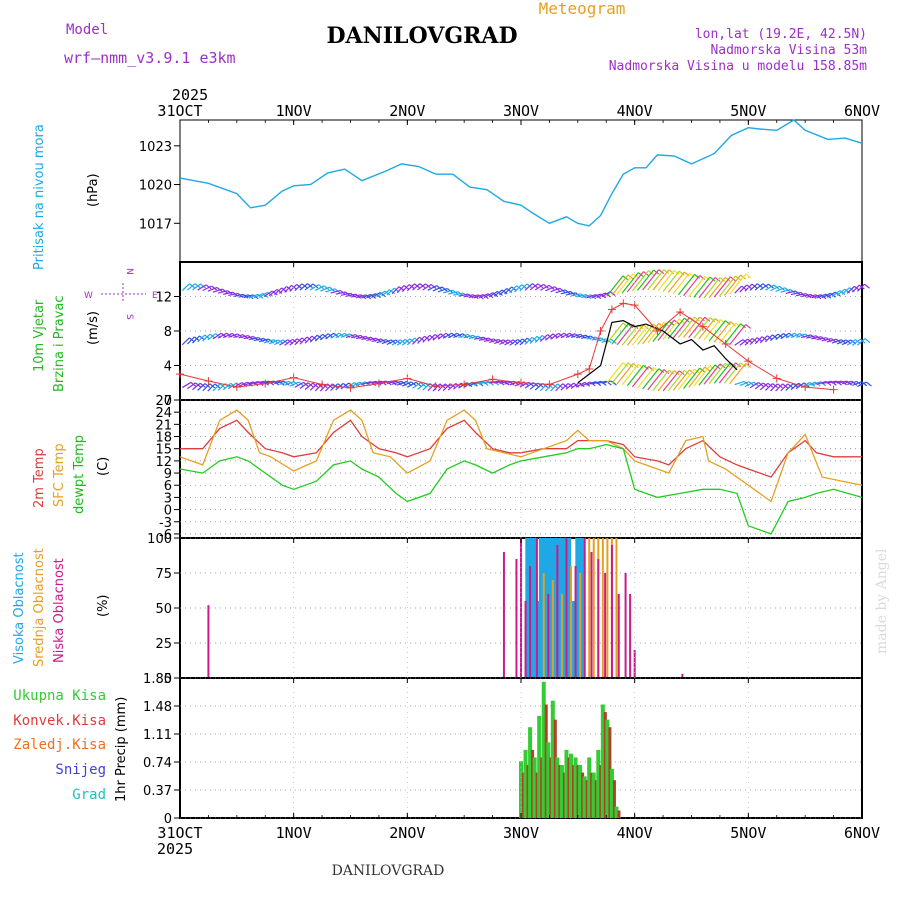  Describe the element at coordinates (168, 498) in the screenshot. I see `y-tick-label: 3` at that location.